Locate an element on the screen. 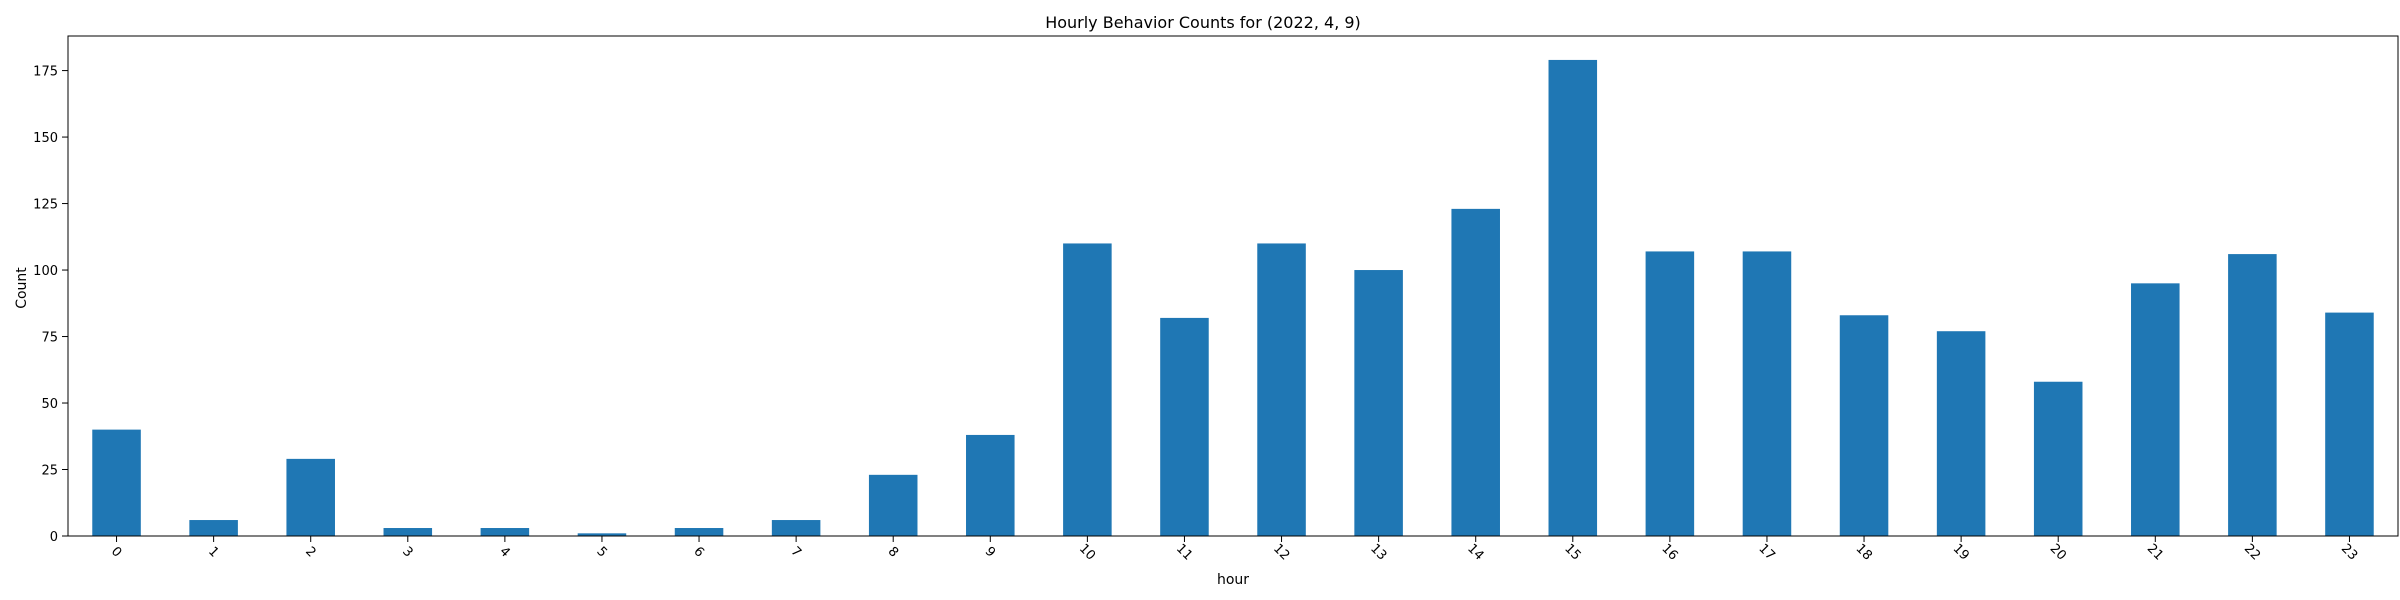  x-tick-label: 21 is located at coordinates (2155, 552).